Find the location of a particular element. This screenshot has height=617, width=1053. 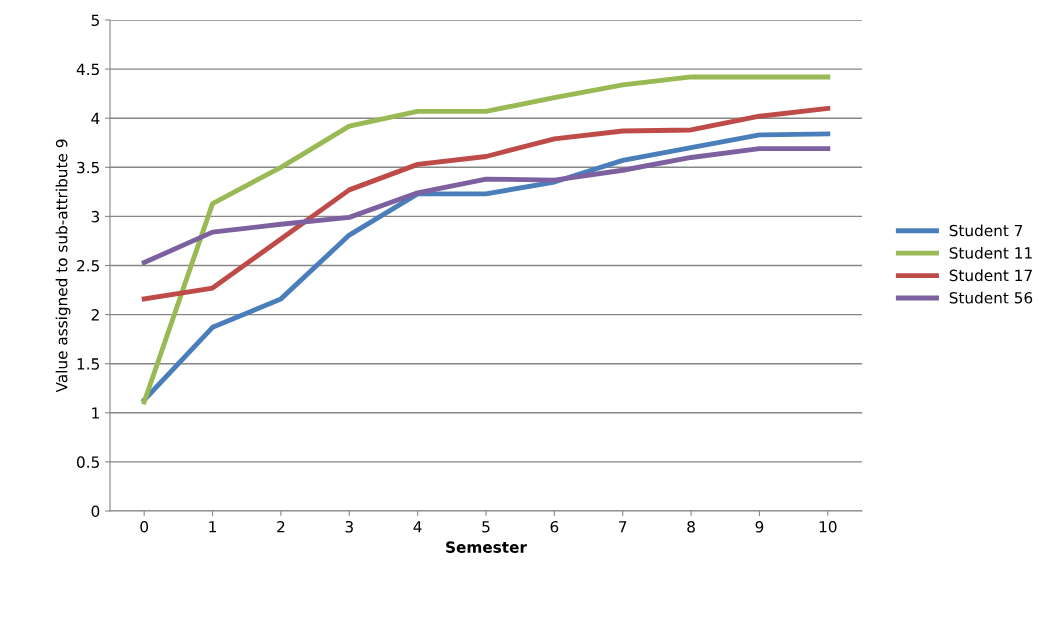

y-tick-label: 4 is located at coordinates (95, 118).